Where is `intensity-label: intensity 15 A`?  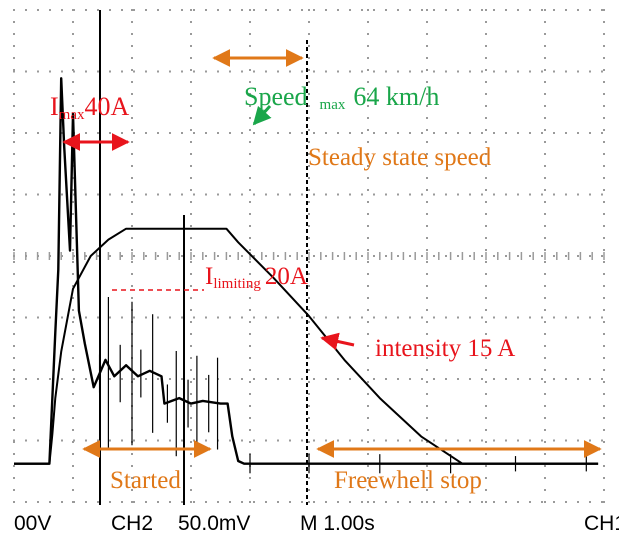
intensity-label: intensity 15 A is located at coordinates (445, 348).